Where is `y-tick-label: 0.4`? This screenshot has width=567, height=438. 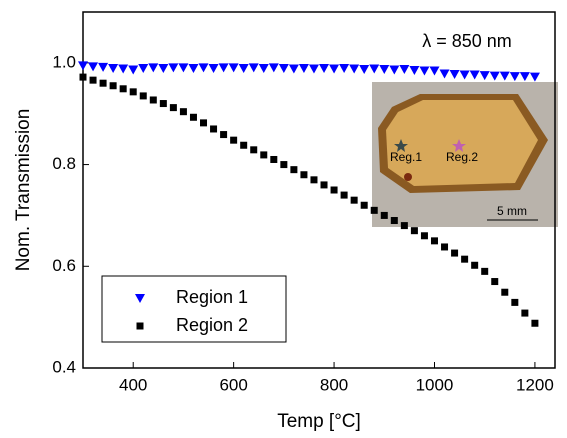 y-tick-label: 0.4 is located at coordinates (64, 366).